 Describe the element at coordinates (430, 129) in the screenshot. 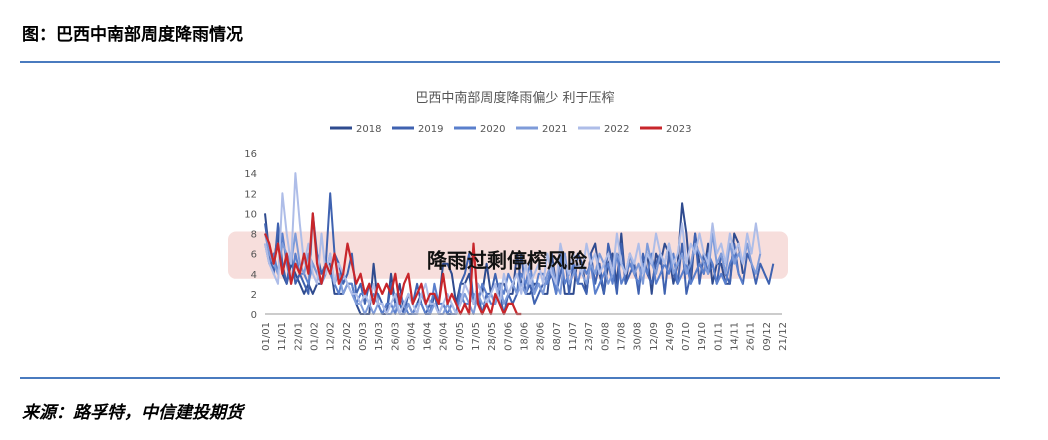

I see `legend-label-2019: 2019` at that location.